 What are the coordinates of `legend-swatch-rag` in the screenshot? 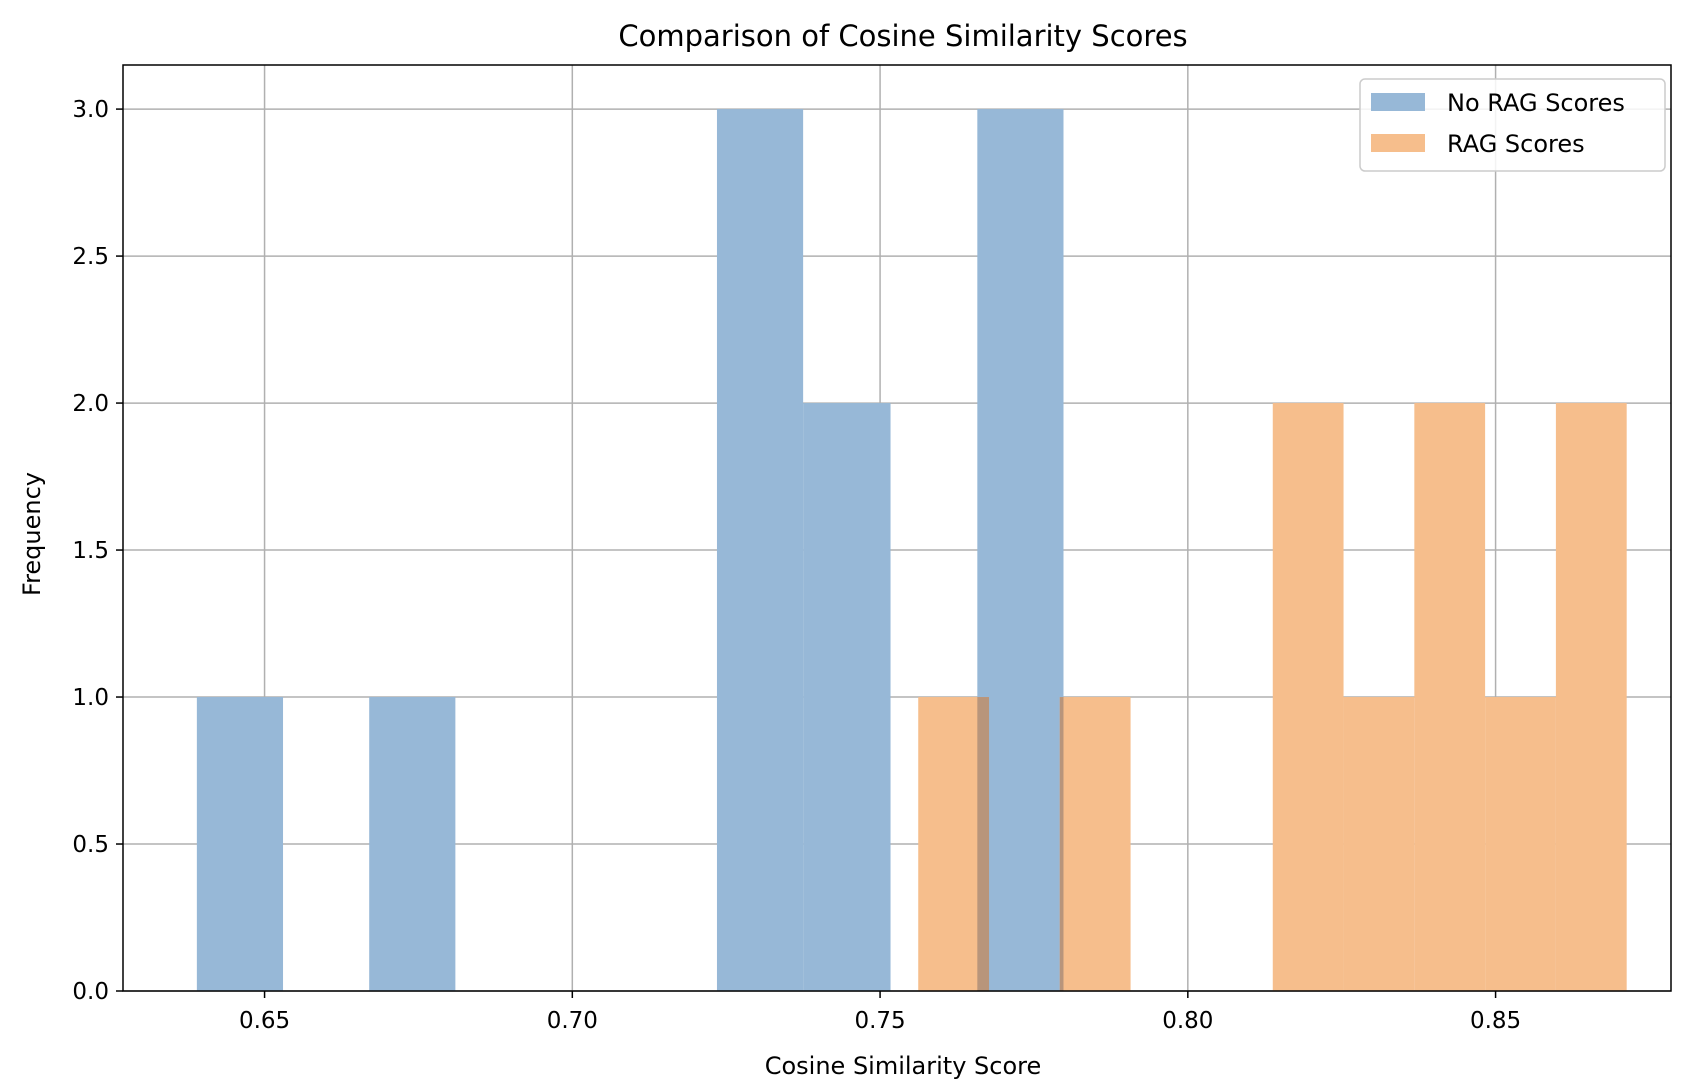 It's located at (1398, 143).